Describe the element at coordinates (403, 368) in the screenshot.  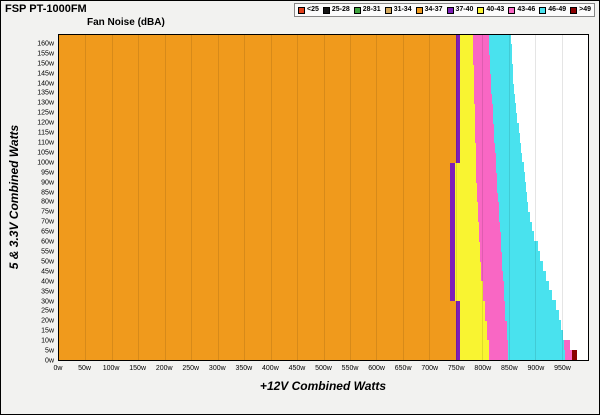
I see `x-tick-label: 650w` at that location.